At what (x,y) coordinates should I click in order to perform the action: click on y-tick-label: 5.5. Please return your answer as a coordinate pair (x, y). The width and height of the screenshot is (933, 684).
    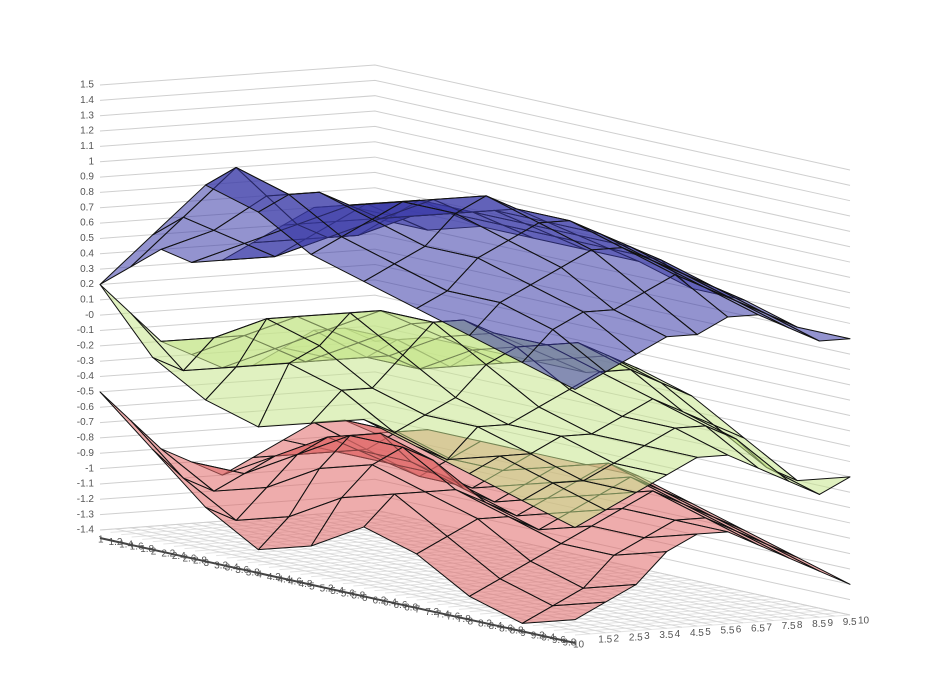
    Looking at the image, I should click on (728, 631).